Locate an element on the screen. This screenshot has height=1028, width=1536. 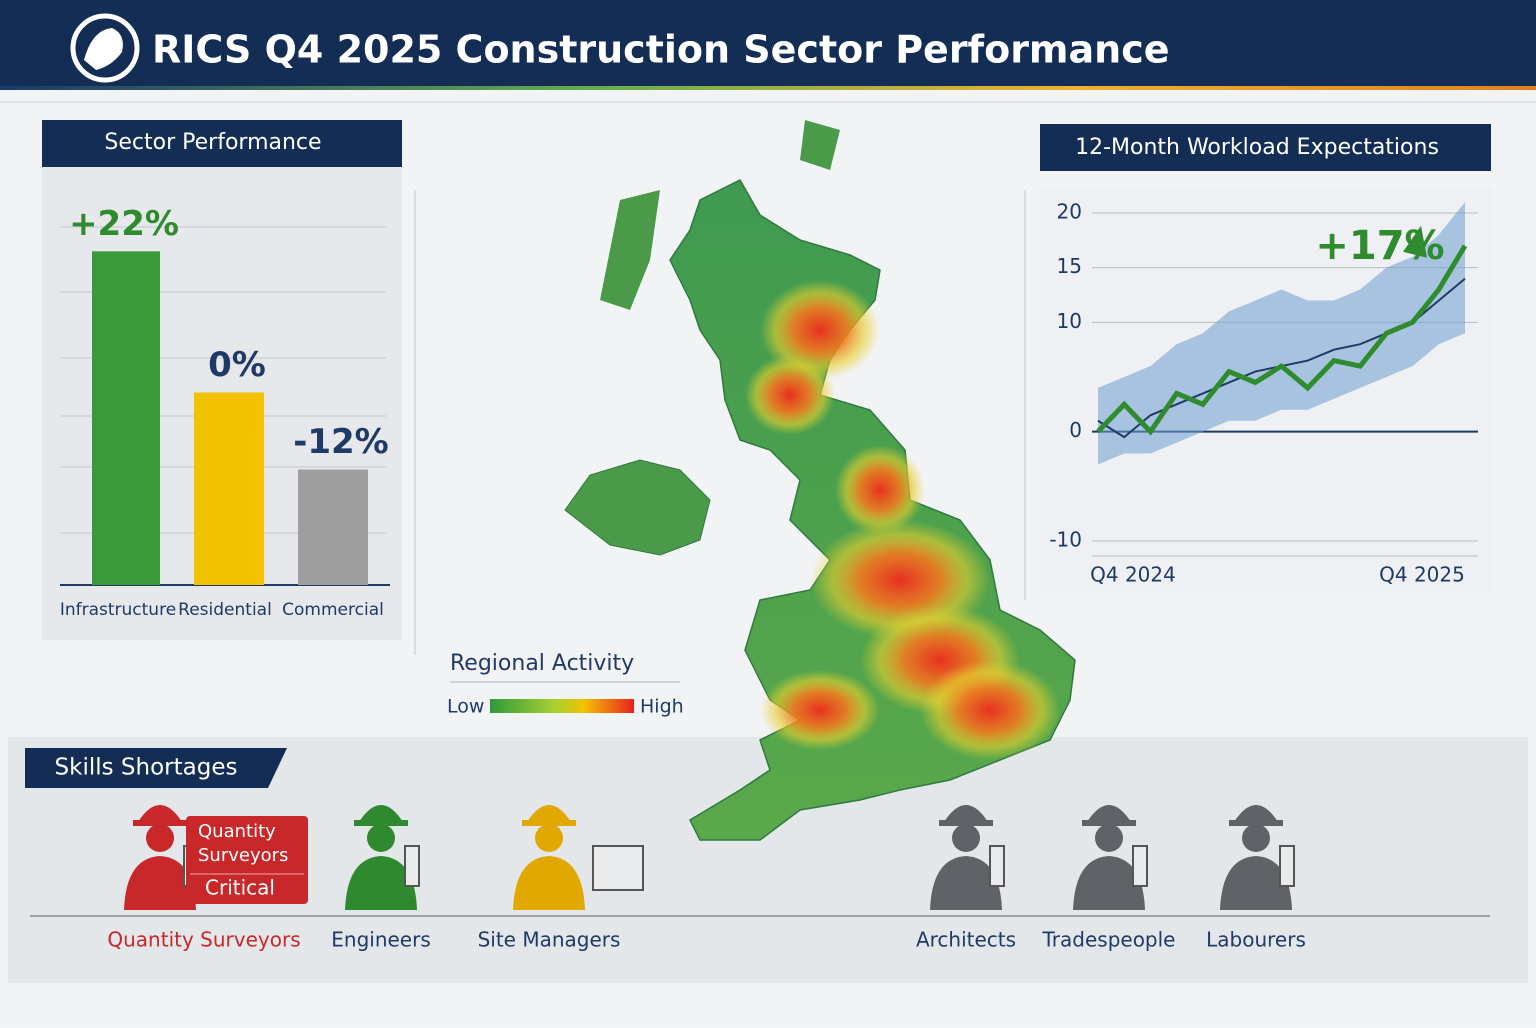
legend-high: High is located at coordinates (662, 707).